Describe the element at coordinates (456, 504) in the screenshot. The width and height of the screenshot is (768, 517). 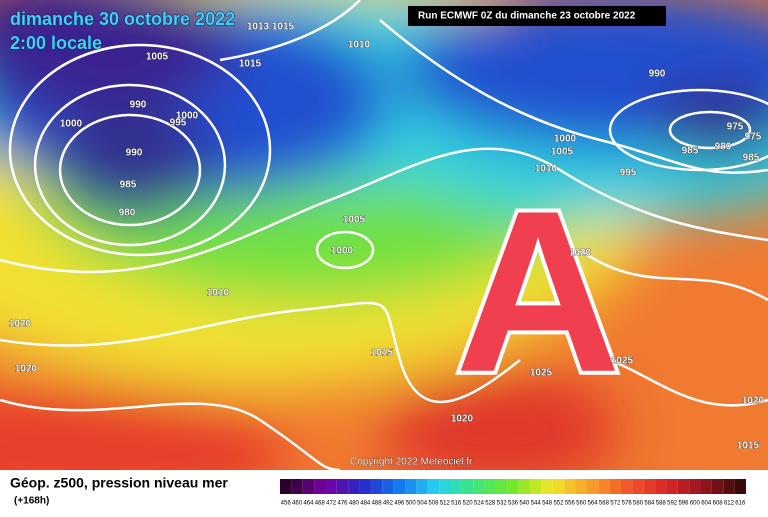
I see `scale-label: 516` at that location.